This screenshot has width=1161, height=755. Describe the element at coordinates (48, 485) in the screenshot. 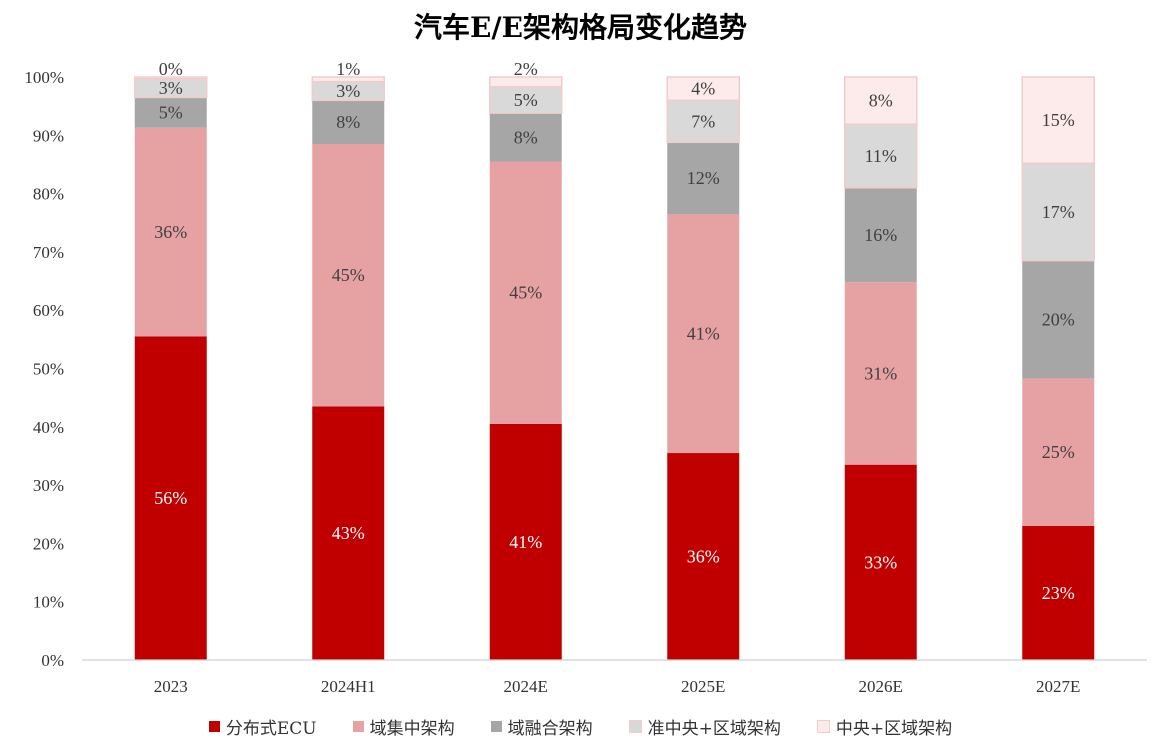

I see `y-tick-label: 30%` at that location.